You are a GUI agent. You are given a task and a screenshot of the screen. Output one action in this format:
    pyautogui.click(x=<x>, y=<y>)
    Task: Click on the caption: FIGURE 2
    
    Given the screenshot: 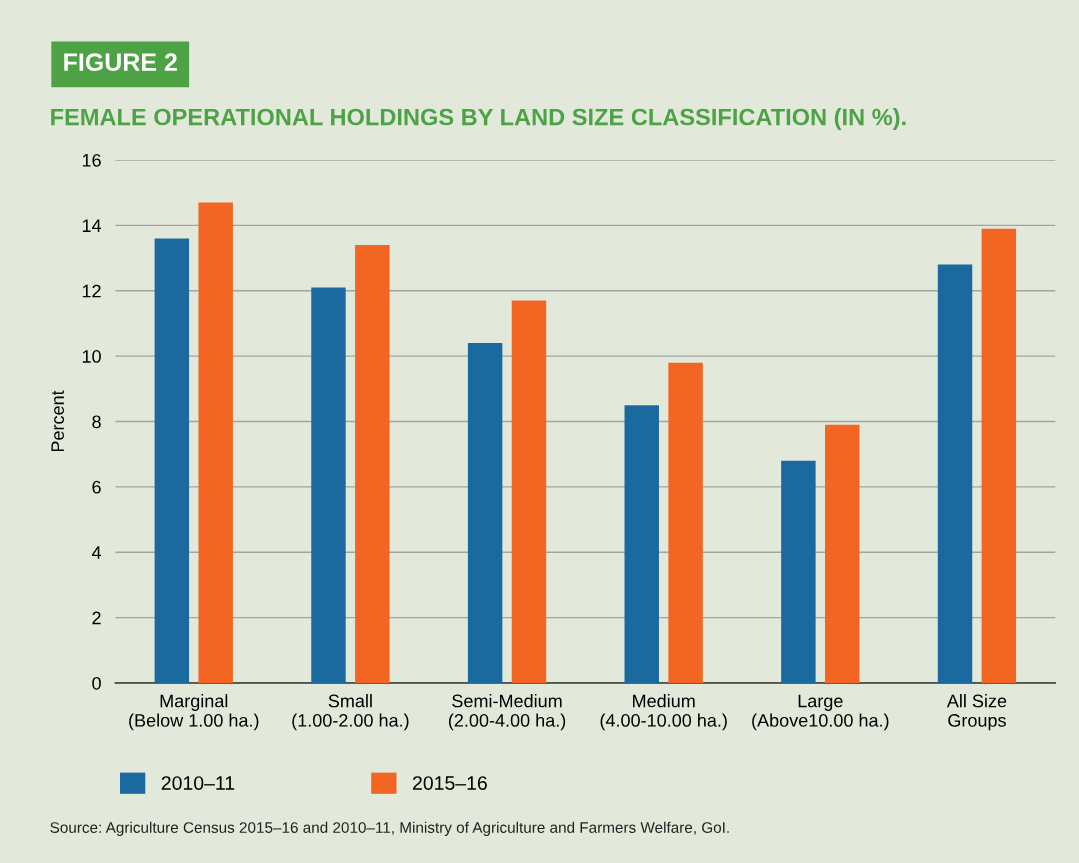 What is the action you would take?
    pyautogui.click(x=120, y=62)
    